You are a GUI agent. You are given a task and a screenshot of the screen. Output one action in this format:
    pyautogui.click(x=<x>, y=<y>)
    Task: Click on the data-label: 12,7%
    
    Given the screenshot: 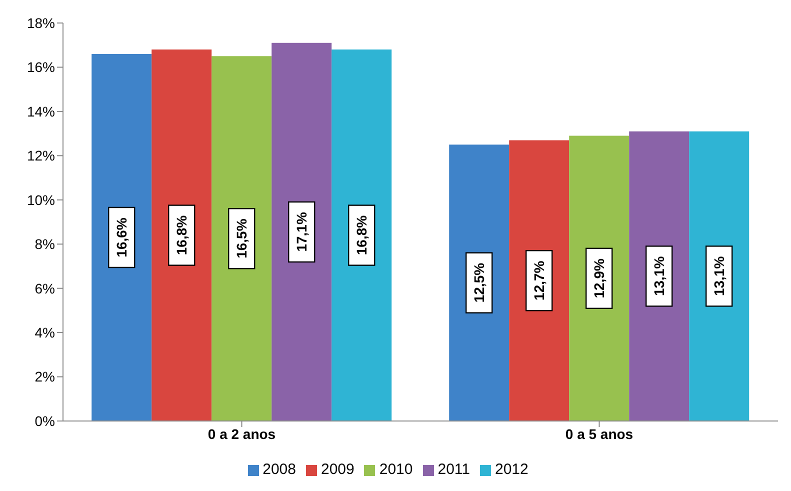 What is the action you would take?
    pyautogui.click(x=539, y=280)
    